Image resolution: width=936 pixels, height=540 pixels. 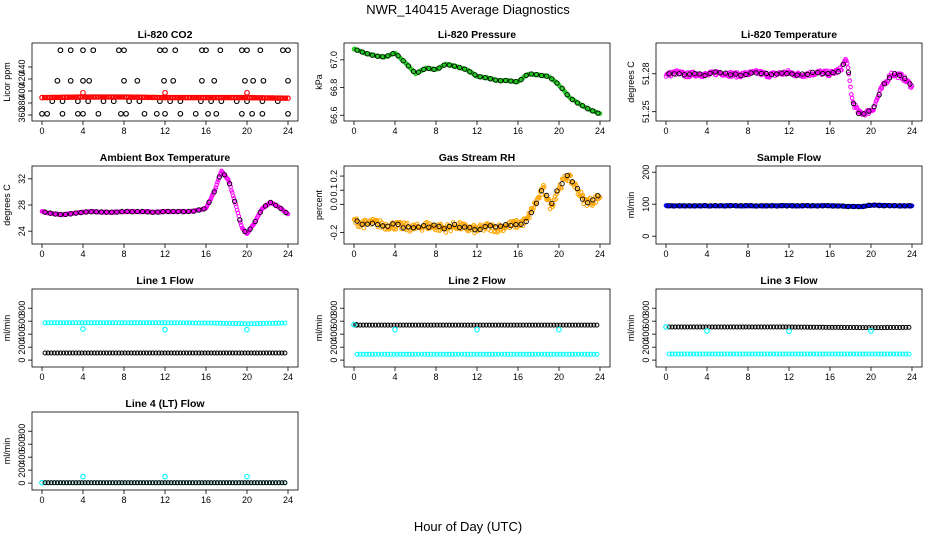 I want to click on series-co2-high, so click(x=174, y=50).